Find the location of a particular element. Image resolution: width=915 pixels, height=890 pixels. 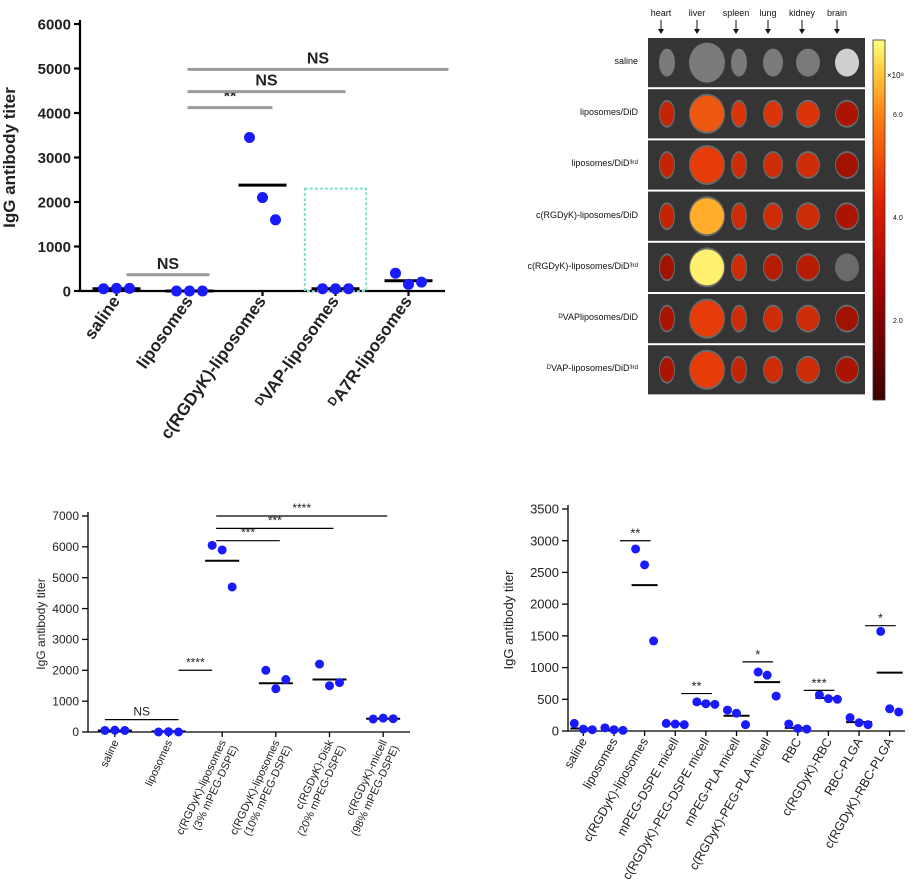

y-tick-label: 1500 is located at coordinates (544, 635).